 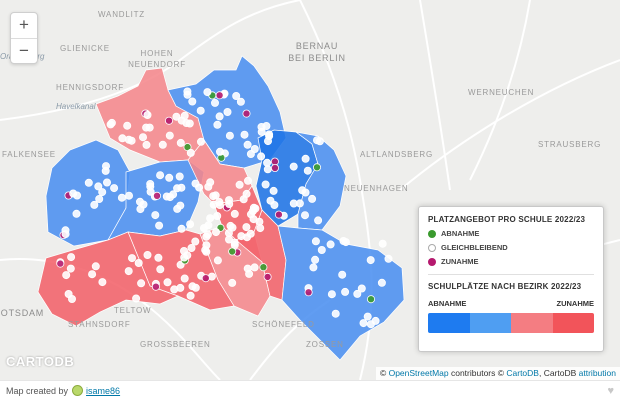 What do you see at coordinates (85, 48) in the screenshot?
I see `place-label-glienicke: Glienicke` at bounding box center [85, 48].